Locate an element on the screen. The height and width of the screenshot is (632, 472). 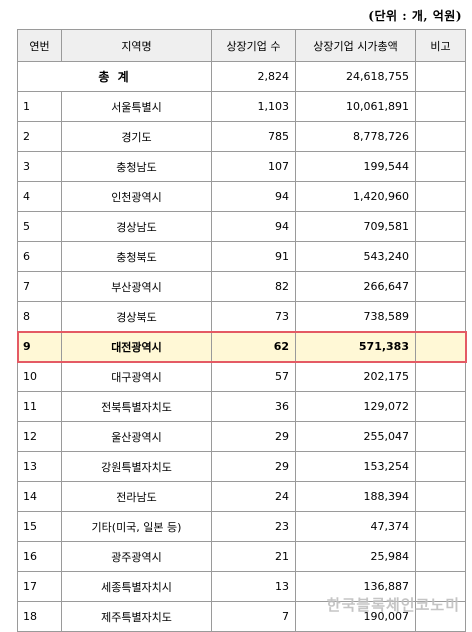
row-region: 제주특별자치도 is located at coordinates (136, 616).